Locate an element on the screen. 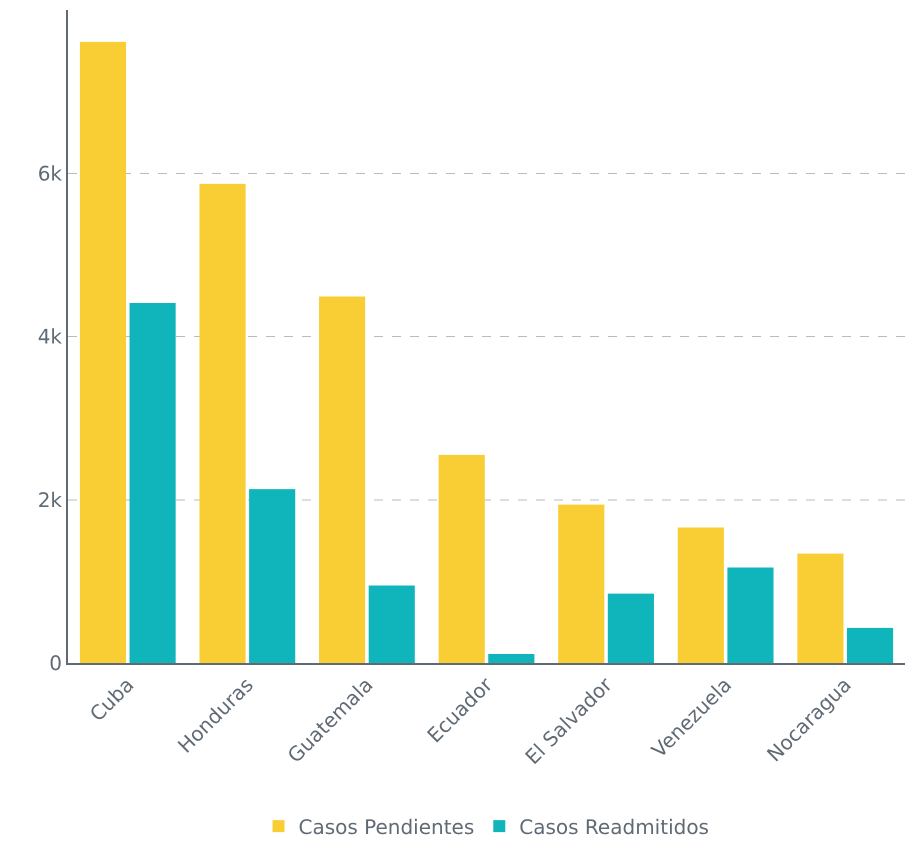 This screenshot has width=913, height=854. y-tick-label: 2k is located at coordinates (50, 500).